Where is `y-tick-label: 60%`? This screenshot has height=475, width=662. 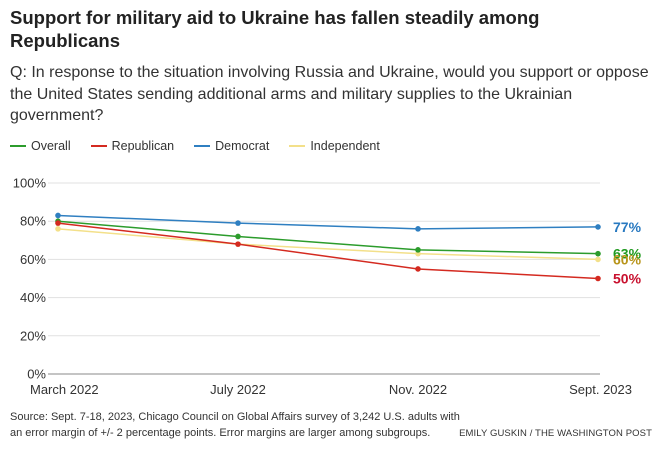 y-tick-label: 60% is located at coordinates (33, 259).